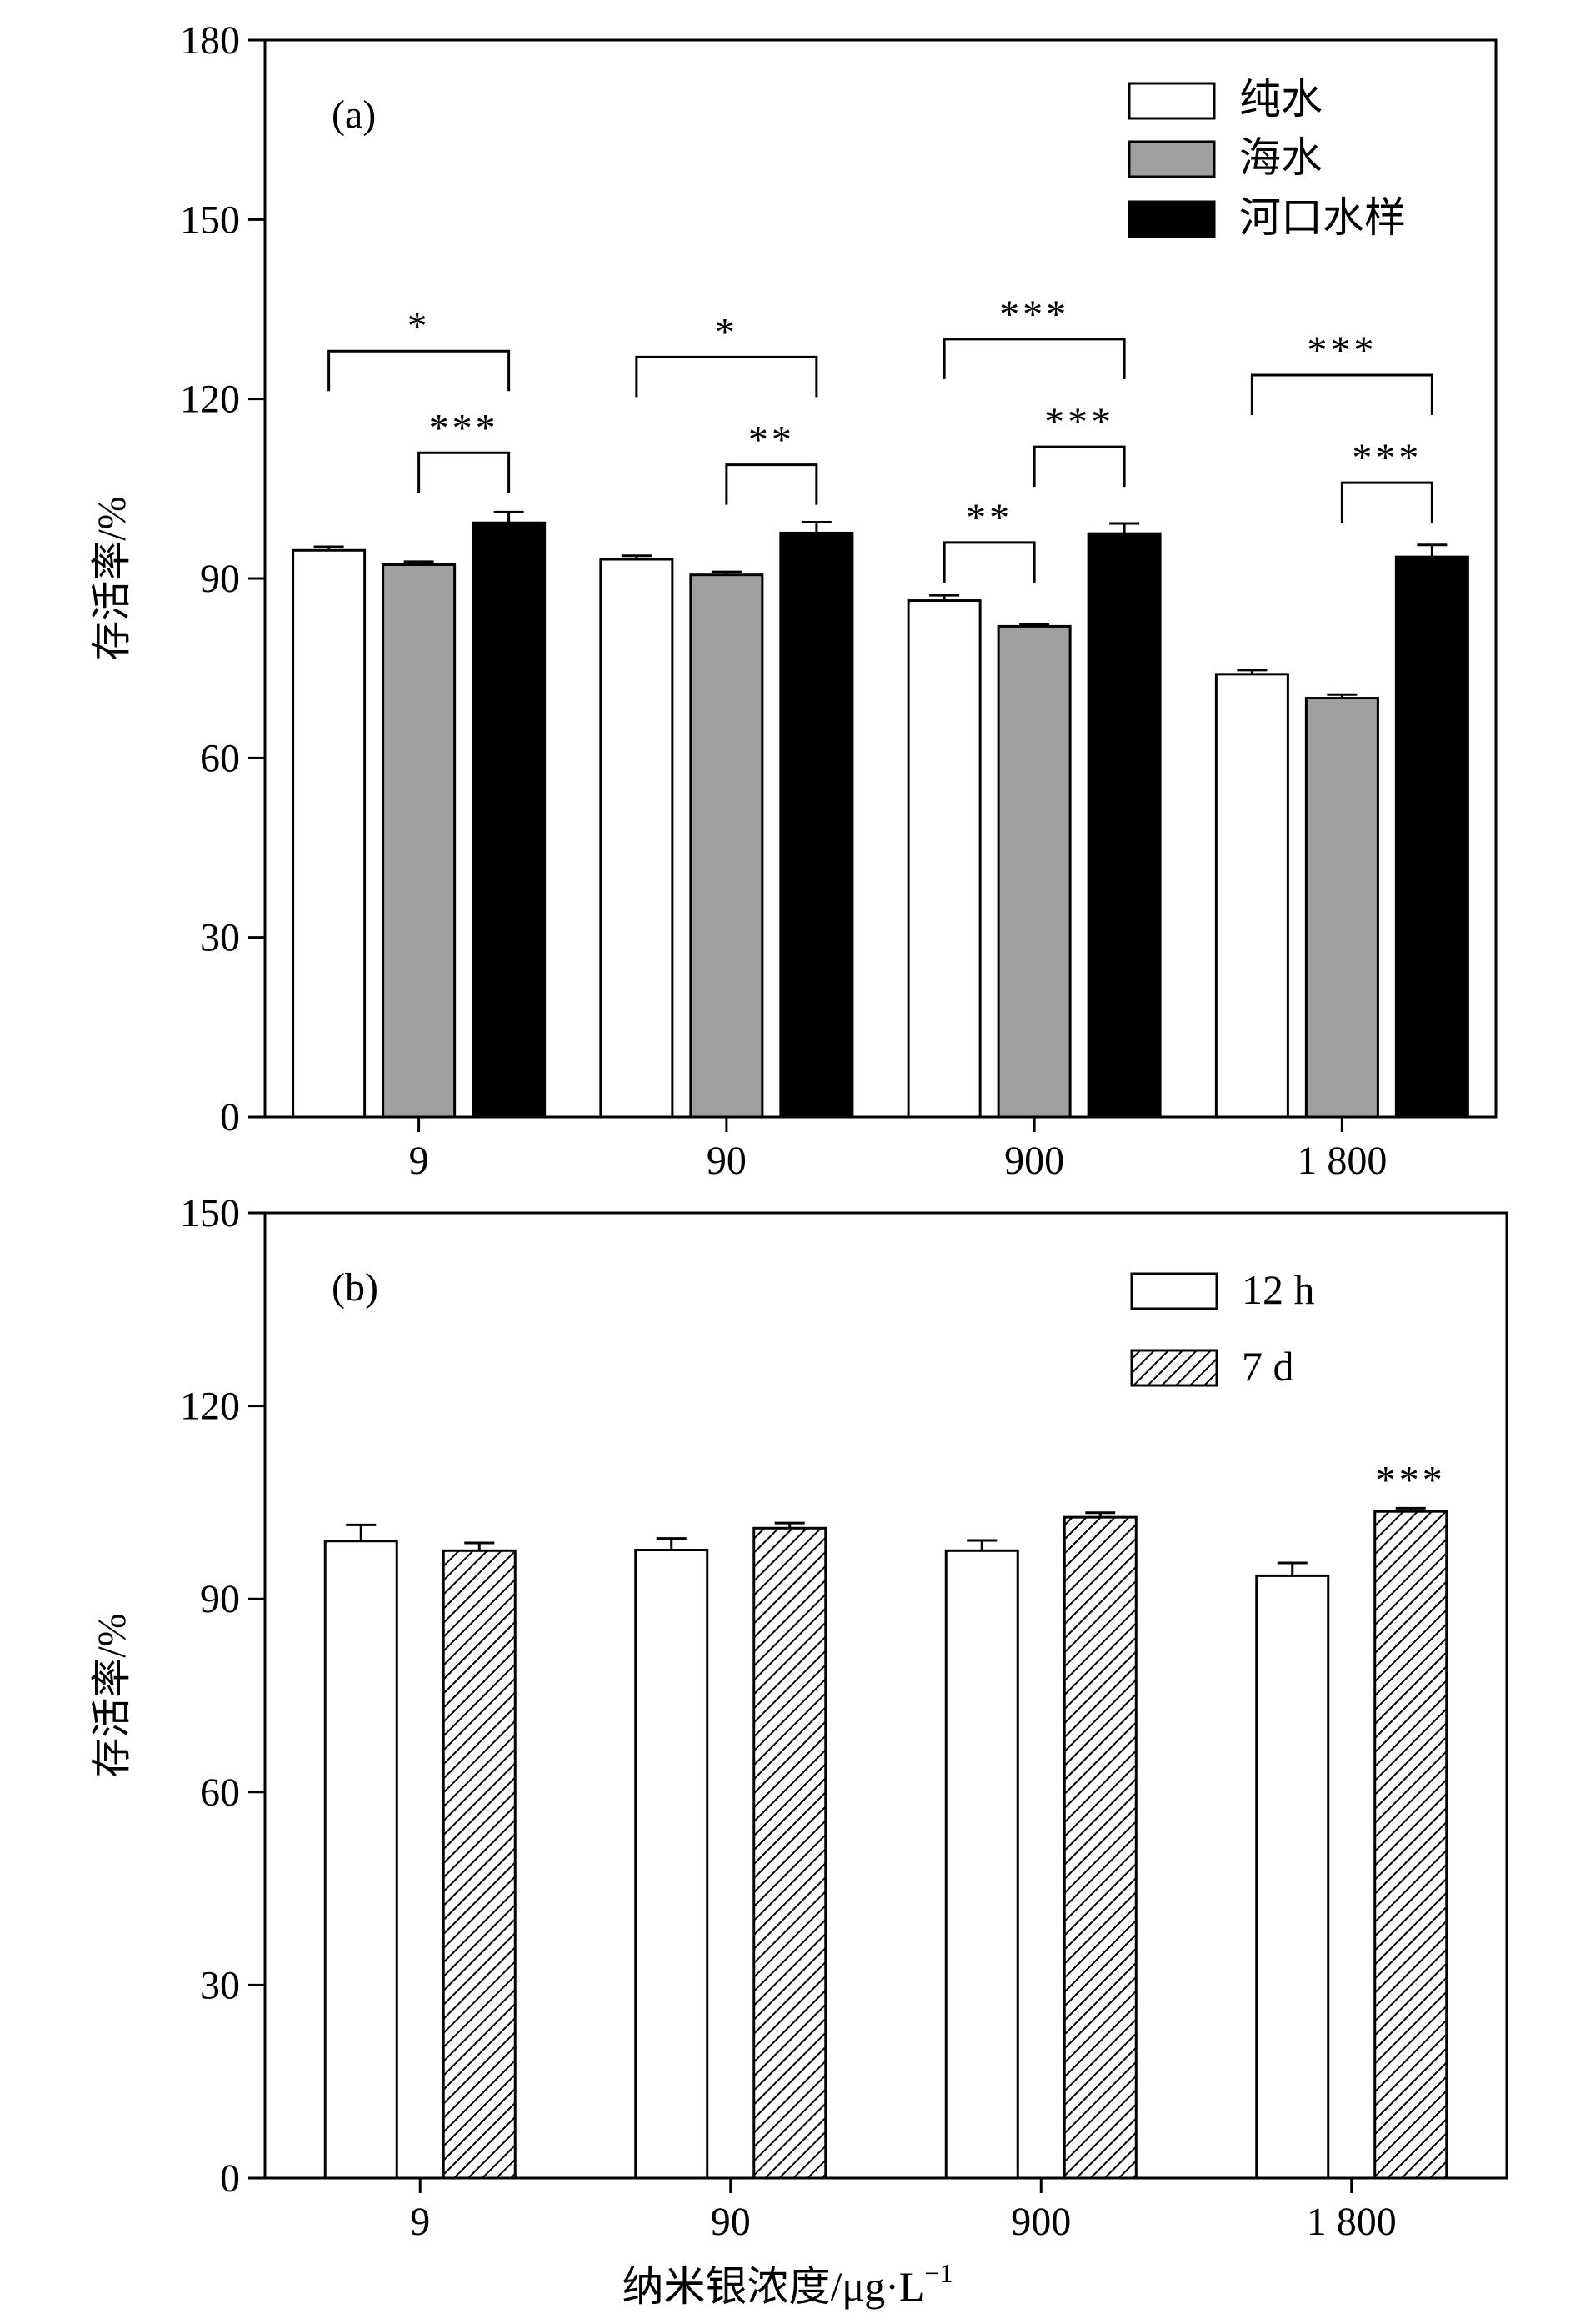  Describe the element at coordinates (354, 115) in the screenshot. I see `panel-label: (a)` at that location.